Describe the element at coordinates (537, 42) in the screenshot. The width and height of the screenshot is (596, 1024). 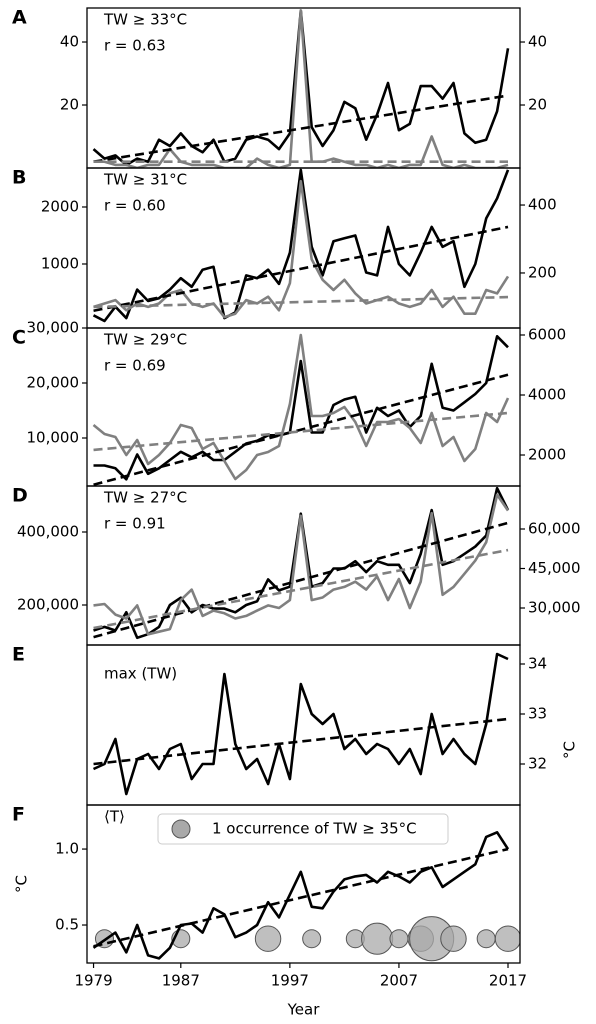
I see `y2-tick-label: 40` at that location.